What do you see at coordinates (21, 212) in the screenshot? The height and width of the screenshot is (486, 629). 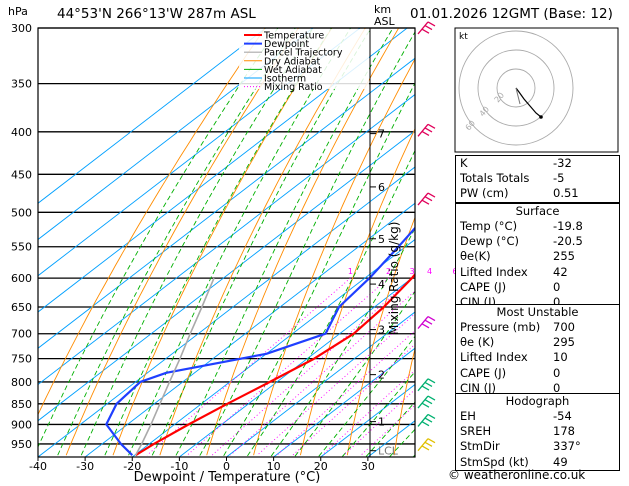 I see `pressure-tick-label: 500` at bounding box center [21, 212].